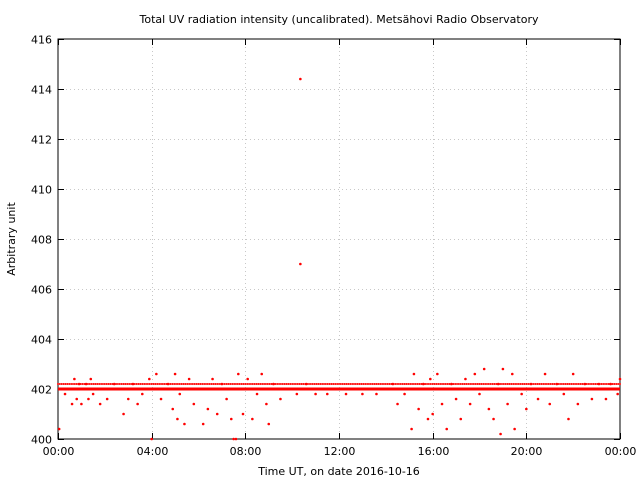 The width and height of the screenshot is (640, 480). What do you see at coordinates (41, 240) in the screenshot?
I see `y-tick-label: 408` at bounding box center [41, 240].